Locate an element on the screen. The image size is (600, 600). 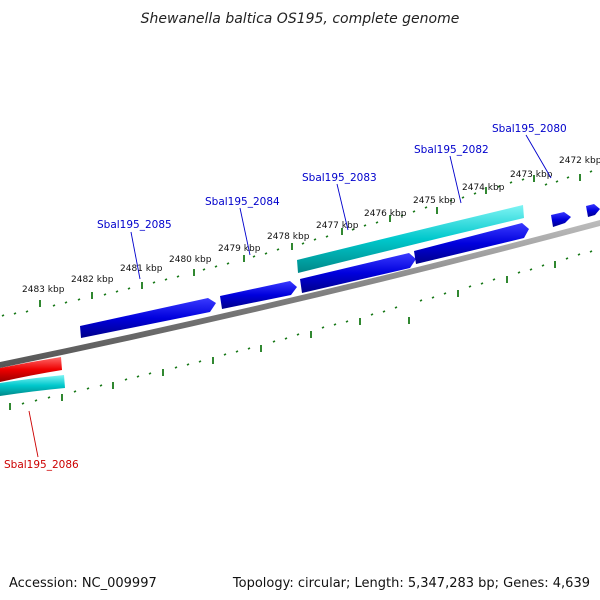
accession-text: Accession: NC_009997 is located at coordinates (83, 583).